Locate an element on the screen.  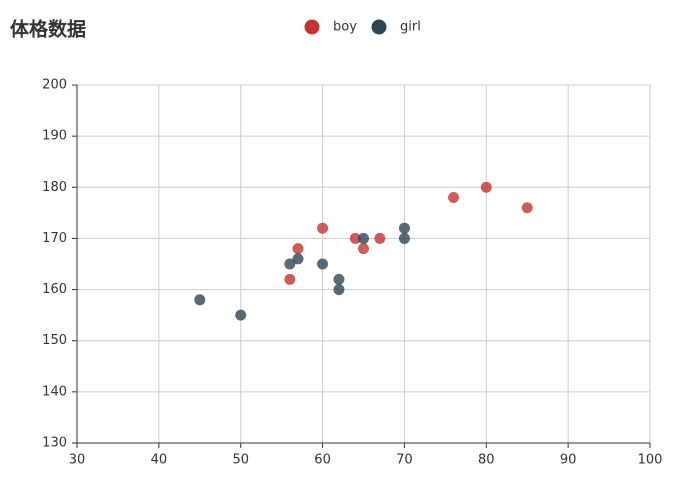
x-tick-label: 100 is located at coordinates (650, 460).